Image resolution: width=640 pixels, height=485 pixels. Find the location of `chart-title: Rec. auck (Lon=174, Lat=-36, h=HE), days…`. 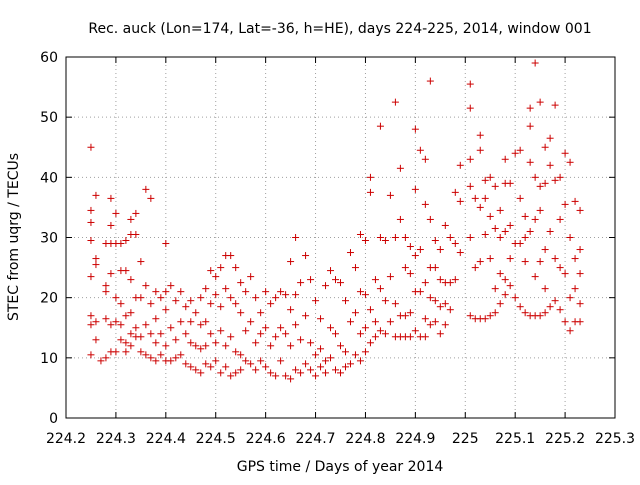

chart-title: Rec. auck (Lon=174, Lat=-36, h=HE), days… is located at coordinates (339, 29).